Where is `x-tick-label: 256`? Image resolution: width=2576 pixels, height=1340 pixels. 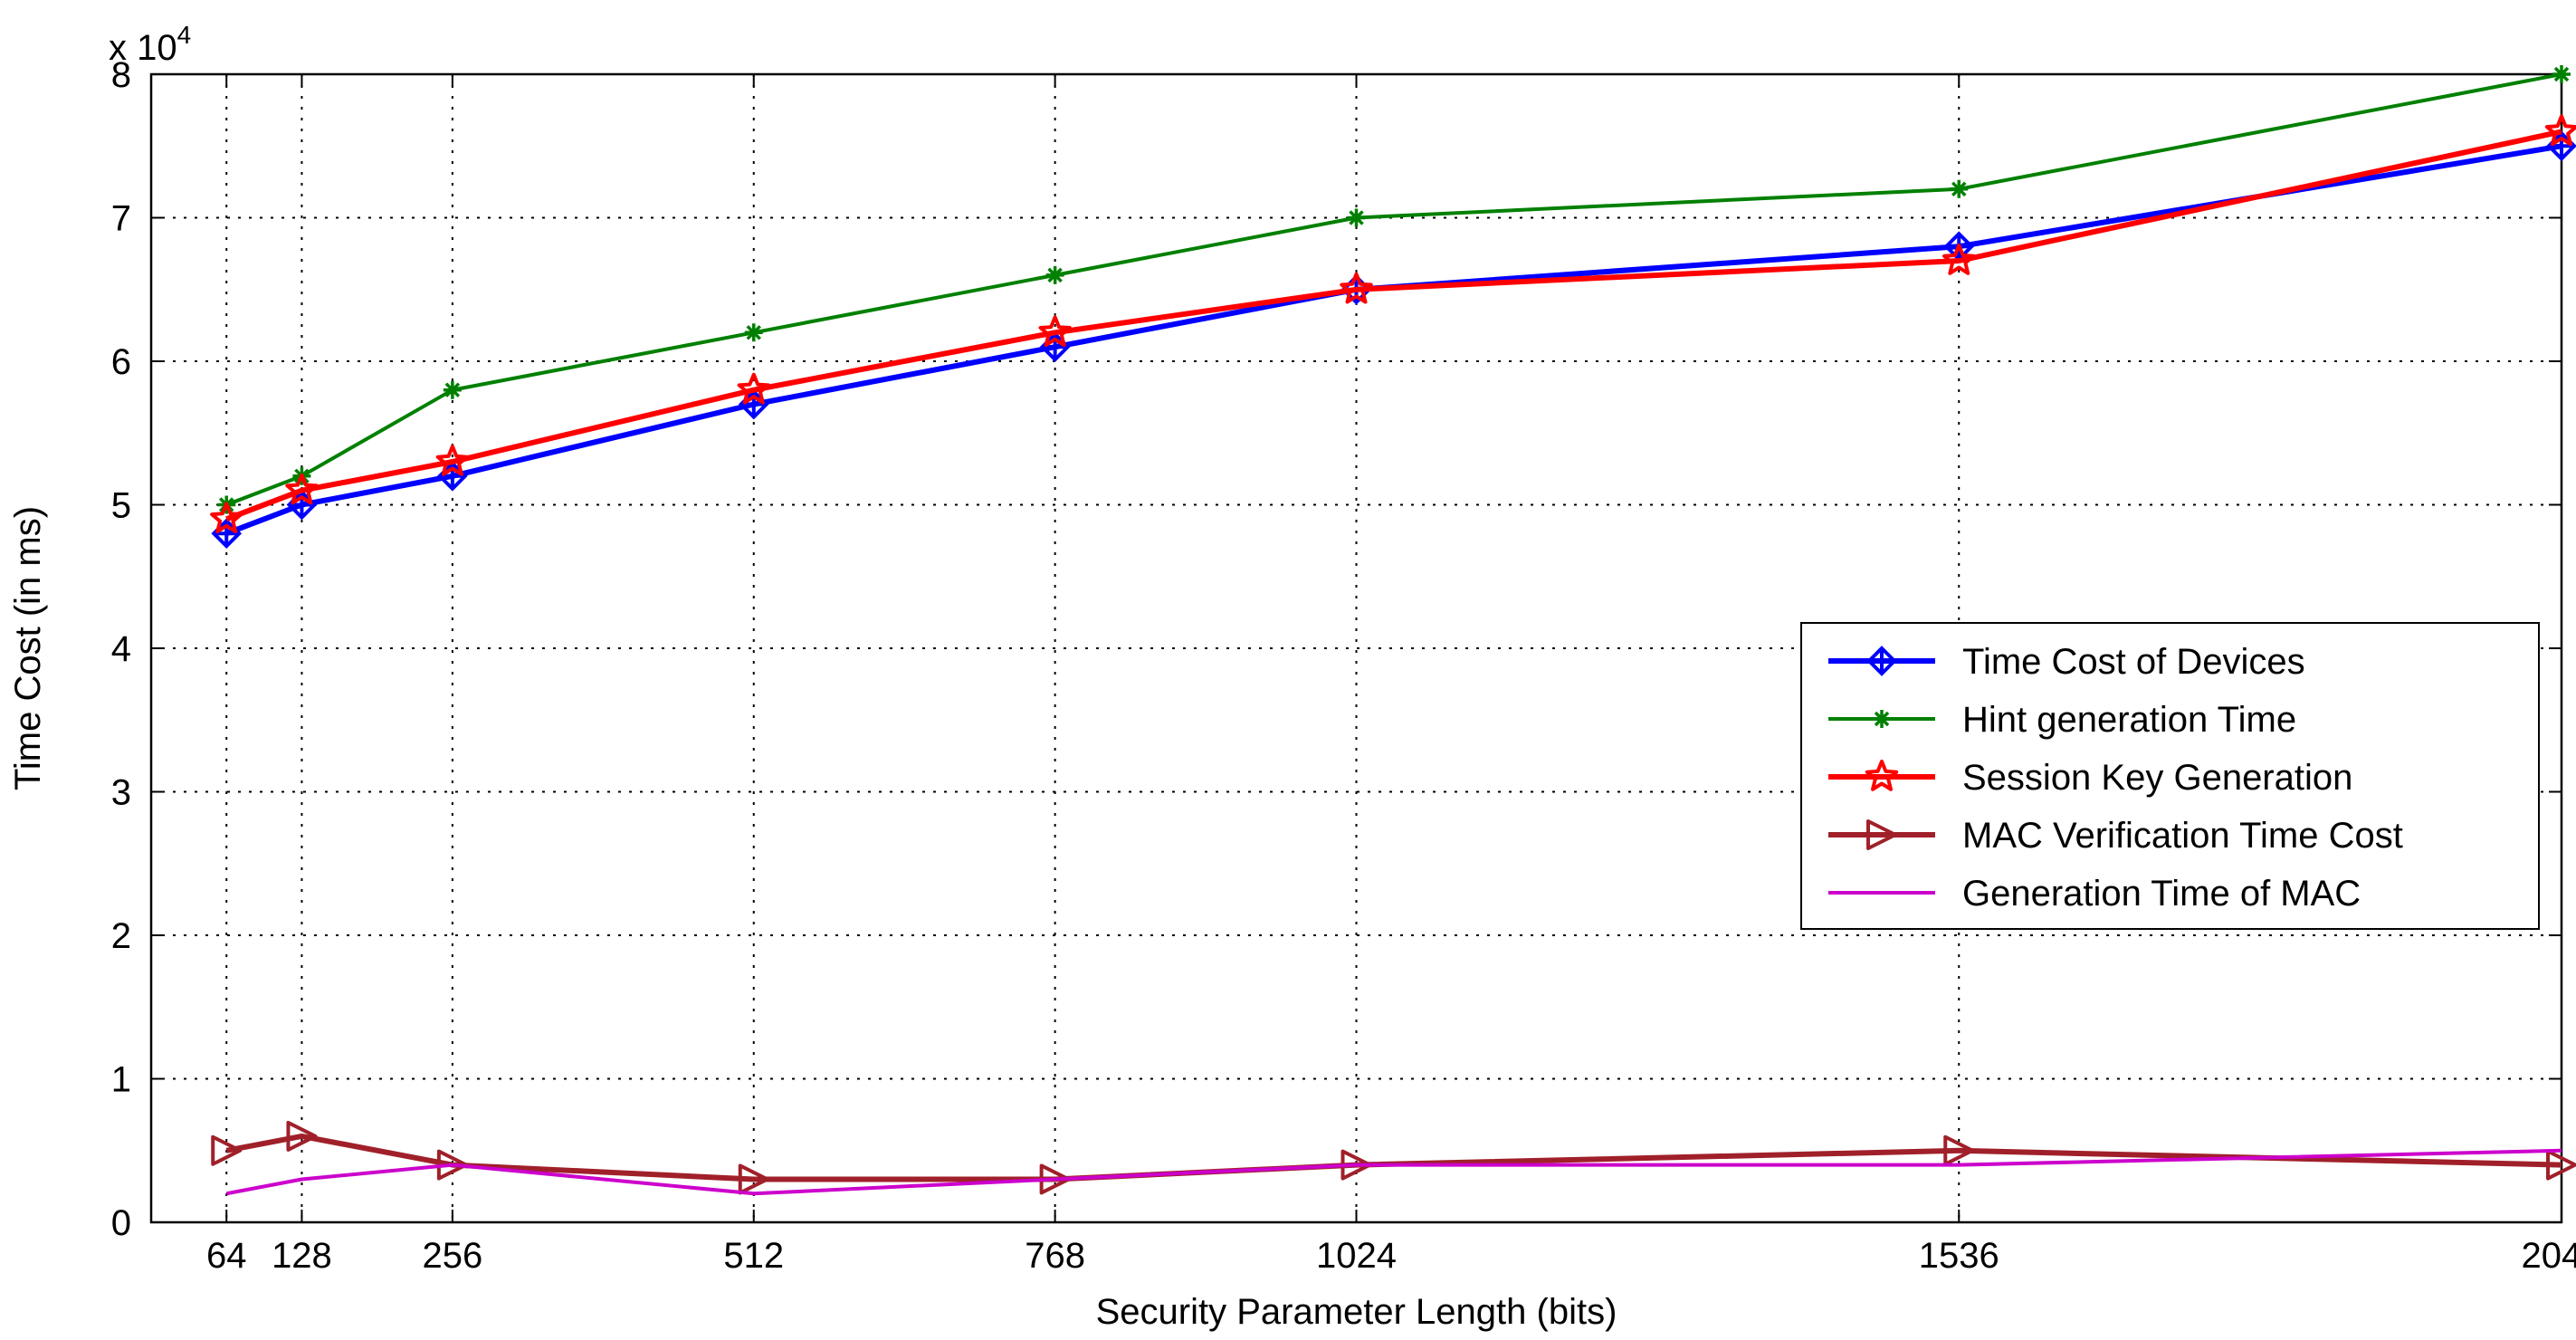
x-tick-label: 256 is located at coordinates (453, 1256).